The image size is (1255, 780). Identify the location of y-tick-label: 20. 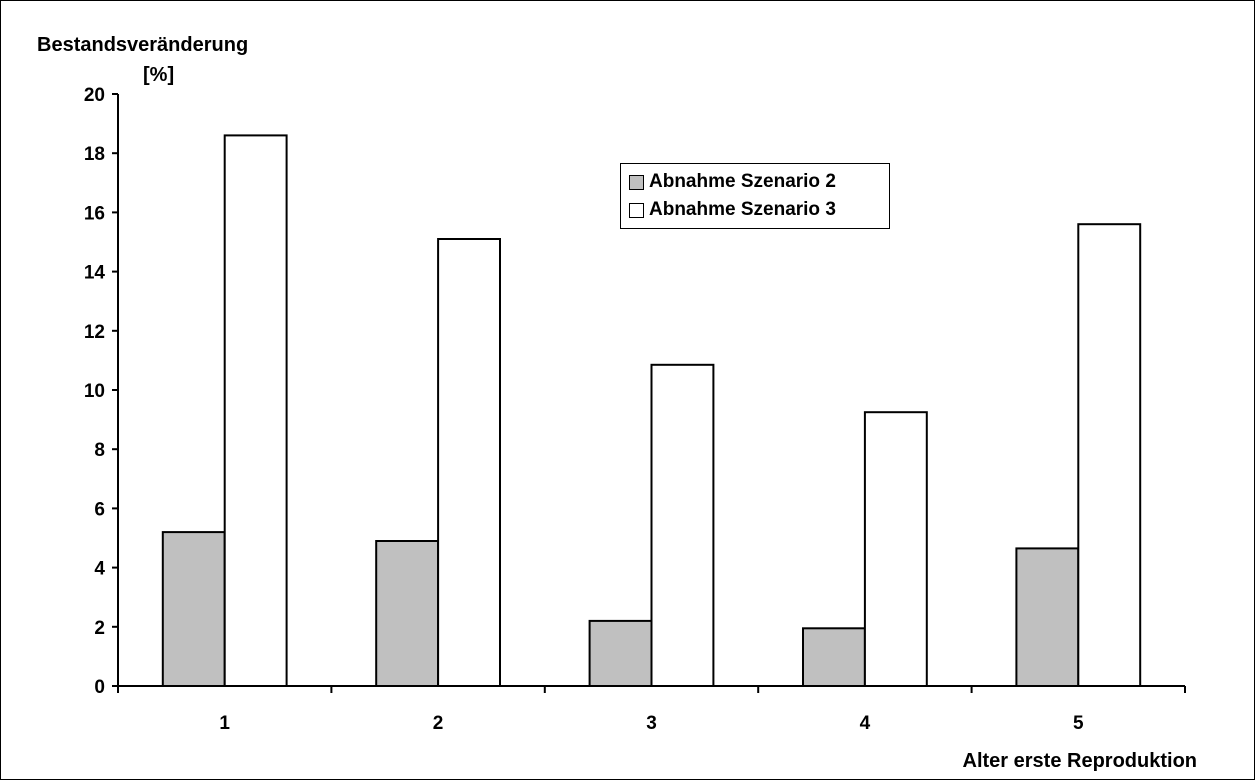
(94, 95).